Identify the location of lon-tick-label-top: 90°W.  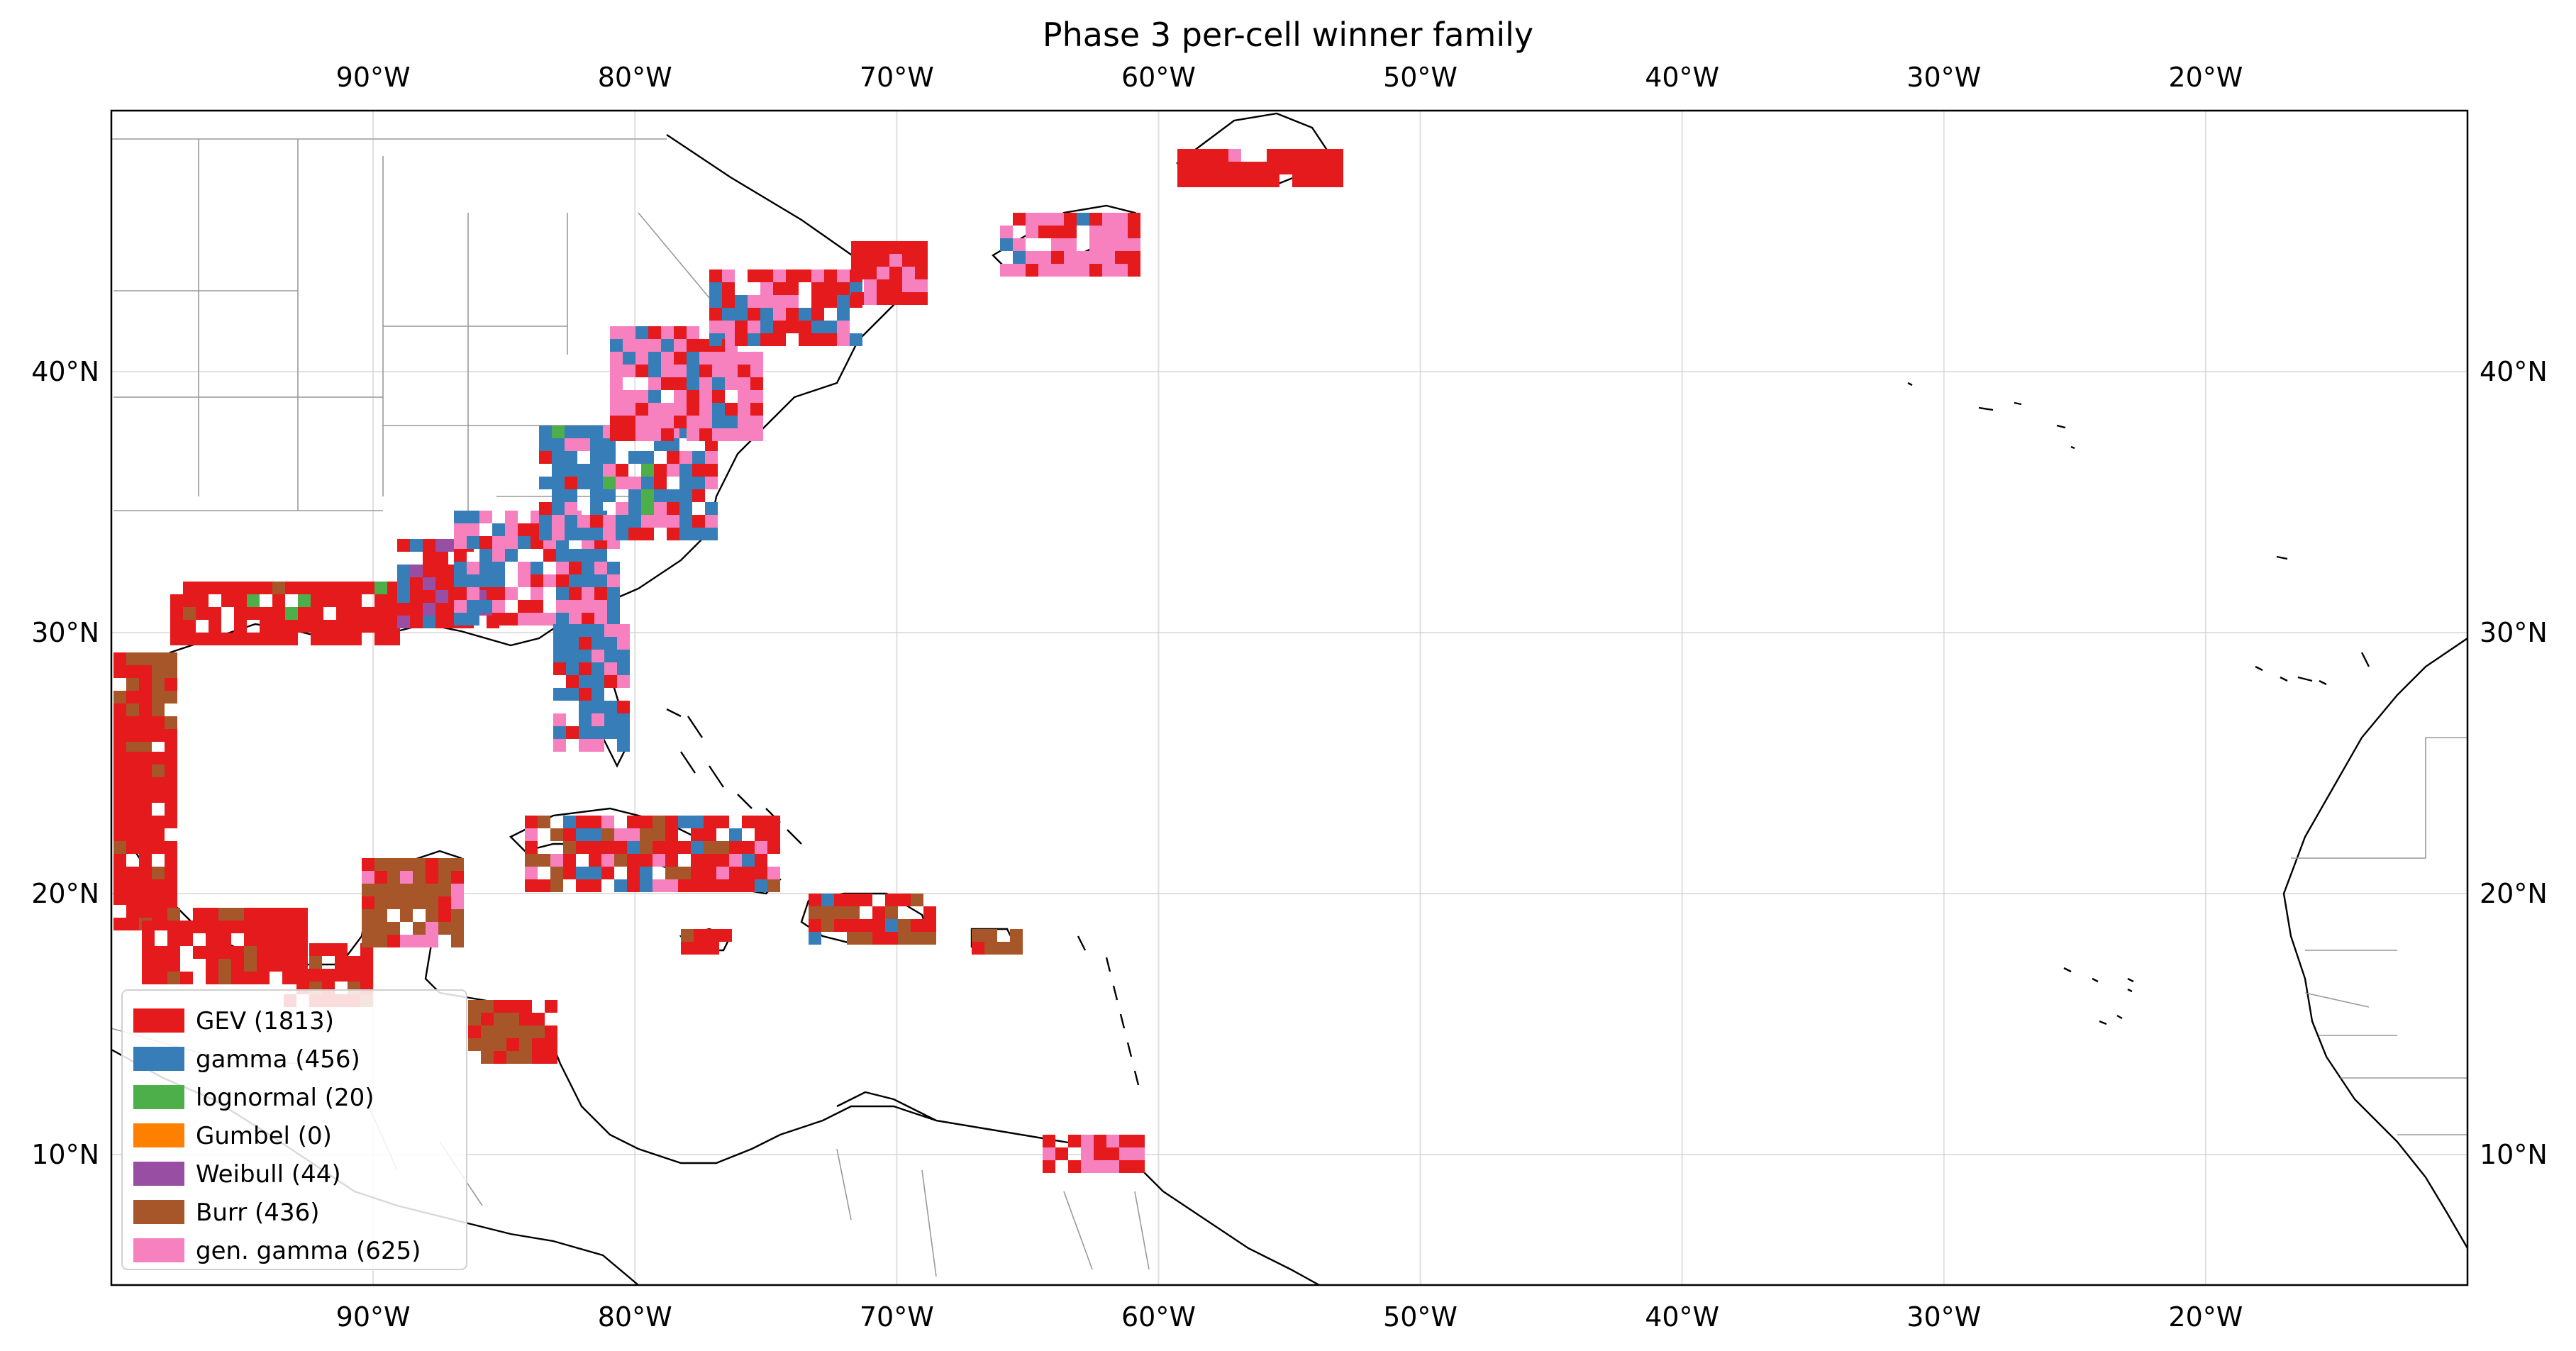
(373, 77).